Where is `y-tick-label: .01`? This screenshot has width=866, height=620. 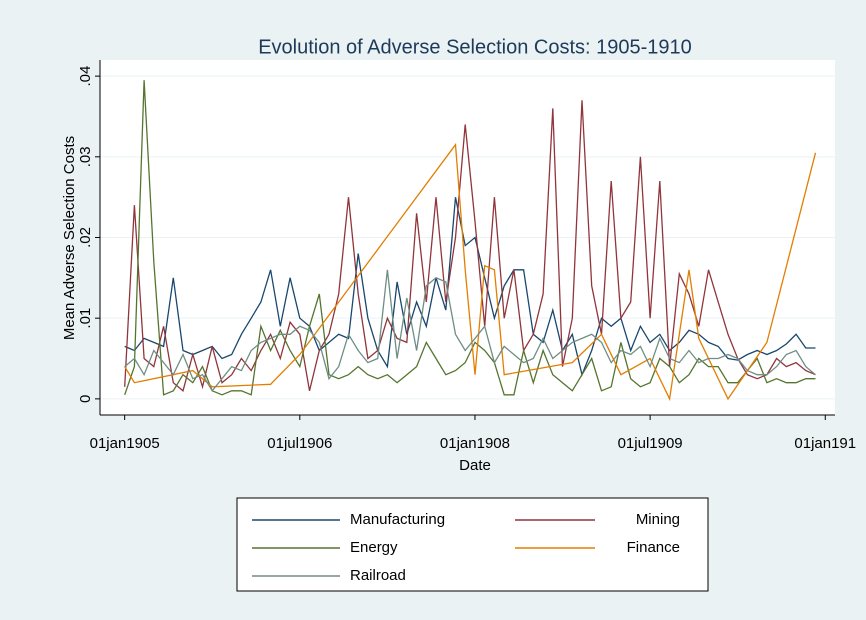
y-tick-label: .01 is located at coordinates (85, 318).